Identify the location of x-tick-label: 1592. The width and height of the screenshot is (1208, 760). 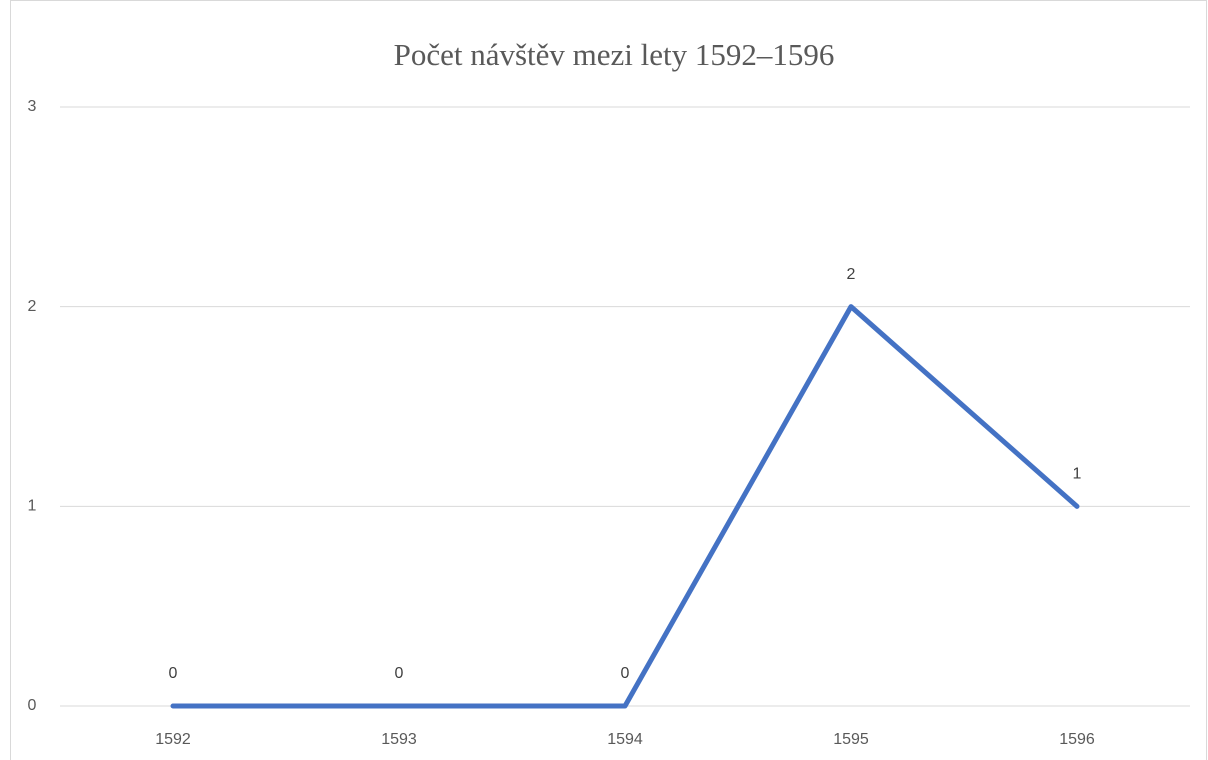
(173, 739).